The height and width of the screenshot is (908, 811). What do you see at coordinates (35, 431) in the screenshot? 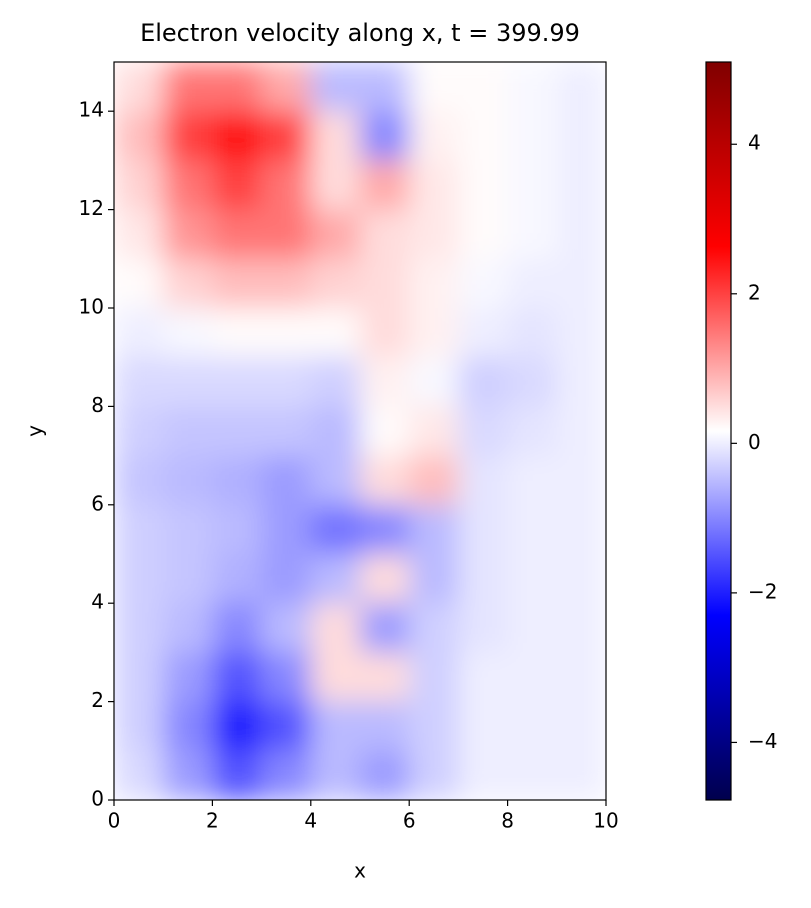
I see `y-axis-label: y` at bounding box center [35, 431].